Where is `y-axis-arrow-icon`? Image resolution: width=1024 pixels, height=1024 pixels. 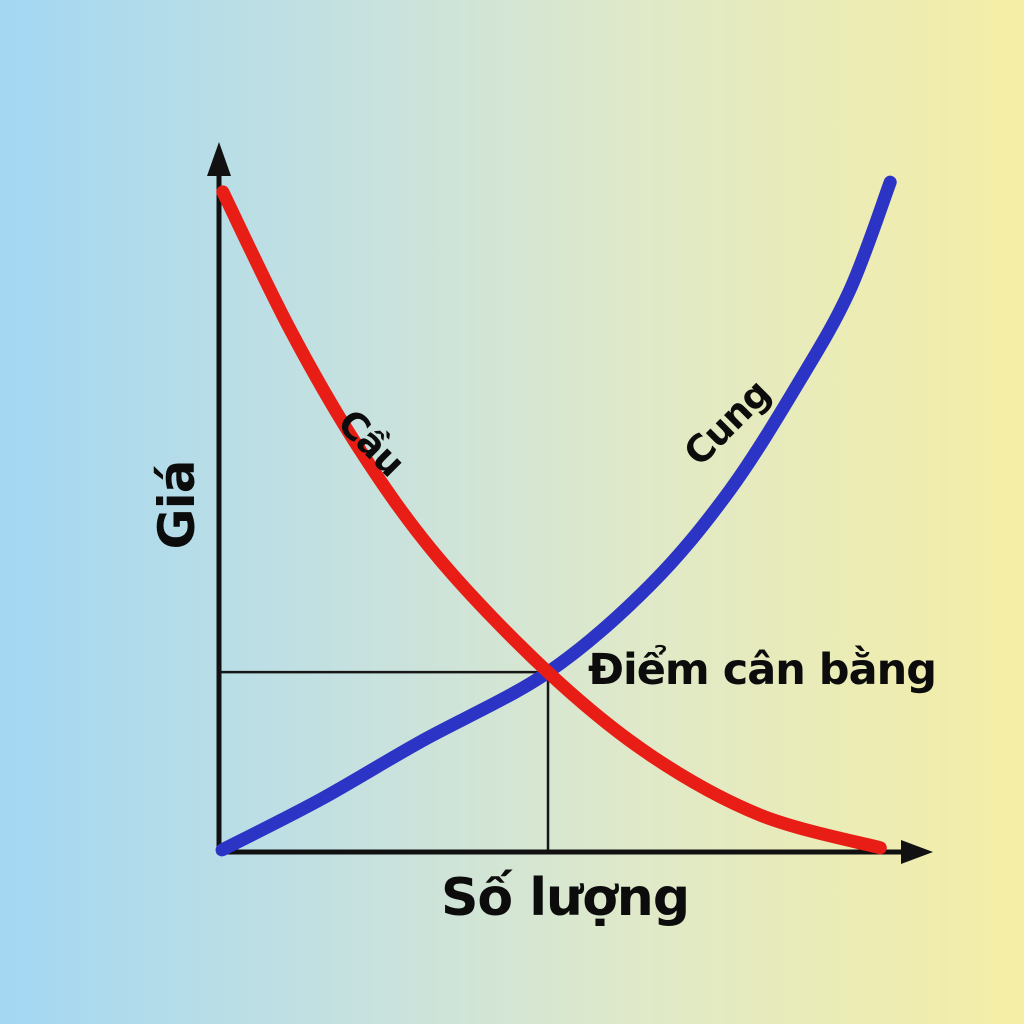 y-axis-arrow-icon is located at coordinates (219, 159).